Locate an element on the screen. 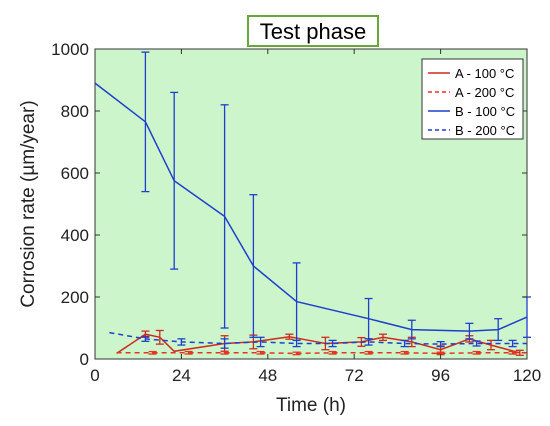  legend: A - 100 °C A - 200 °C B - 100 °C B - 200 °C is located at coordinates (472, 99).